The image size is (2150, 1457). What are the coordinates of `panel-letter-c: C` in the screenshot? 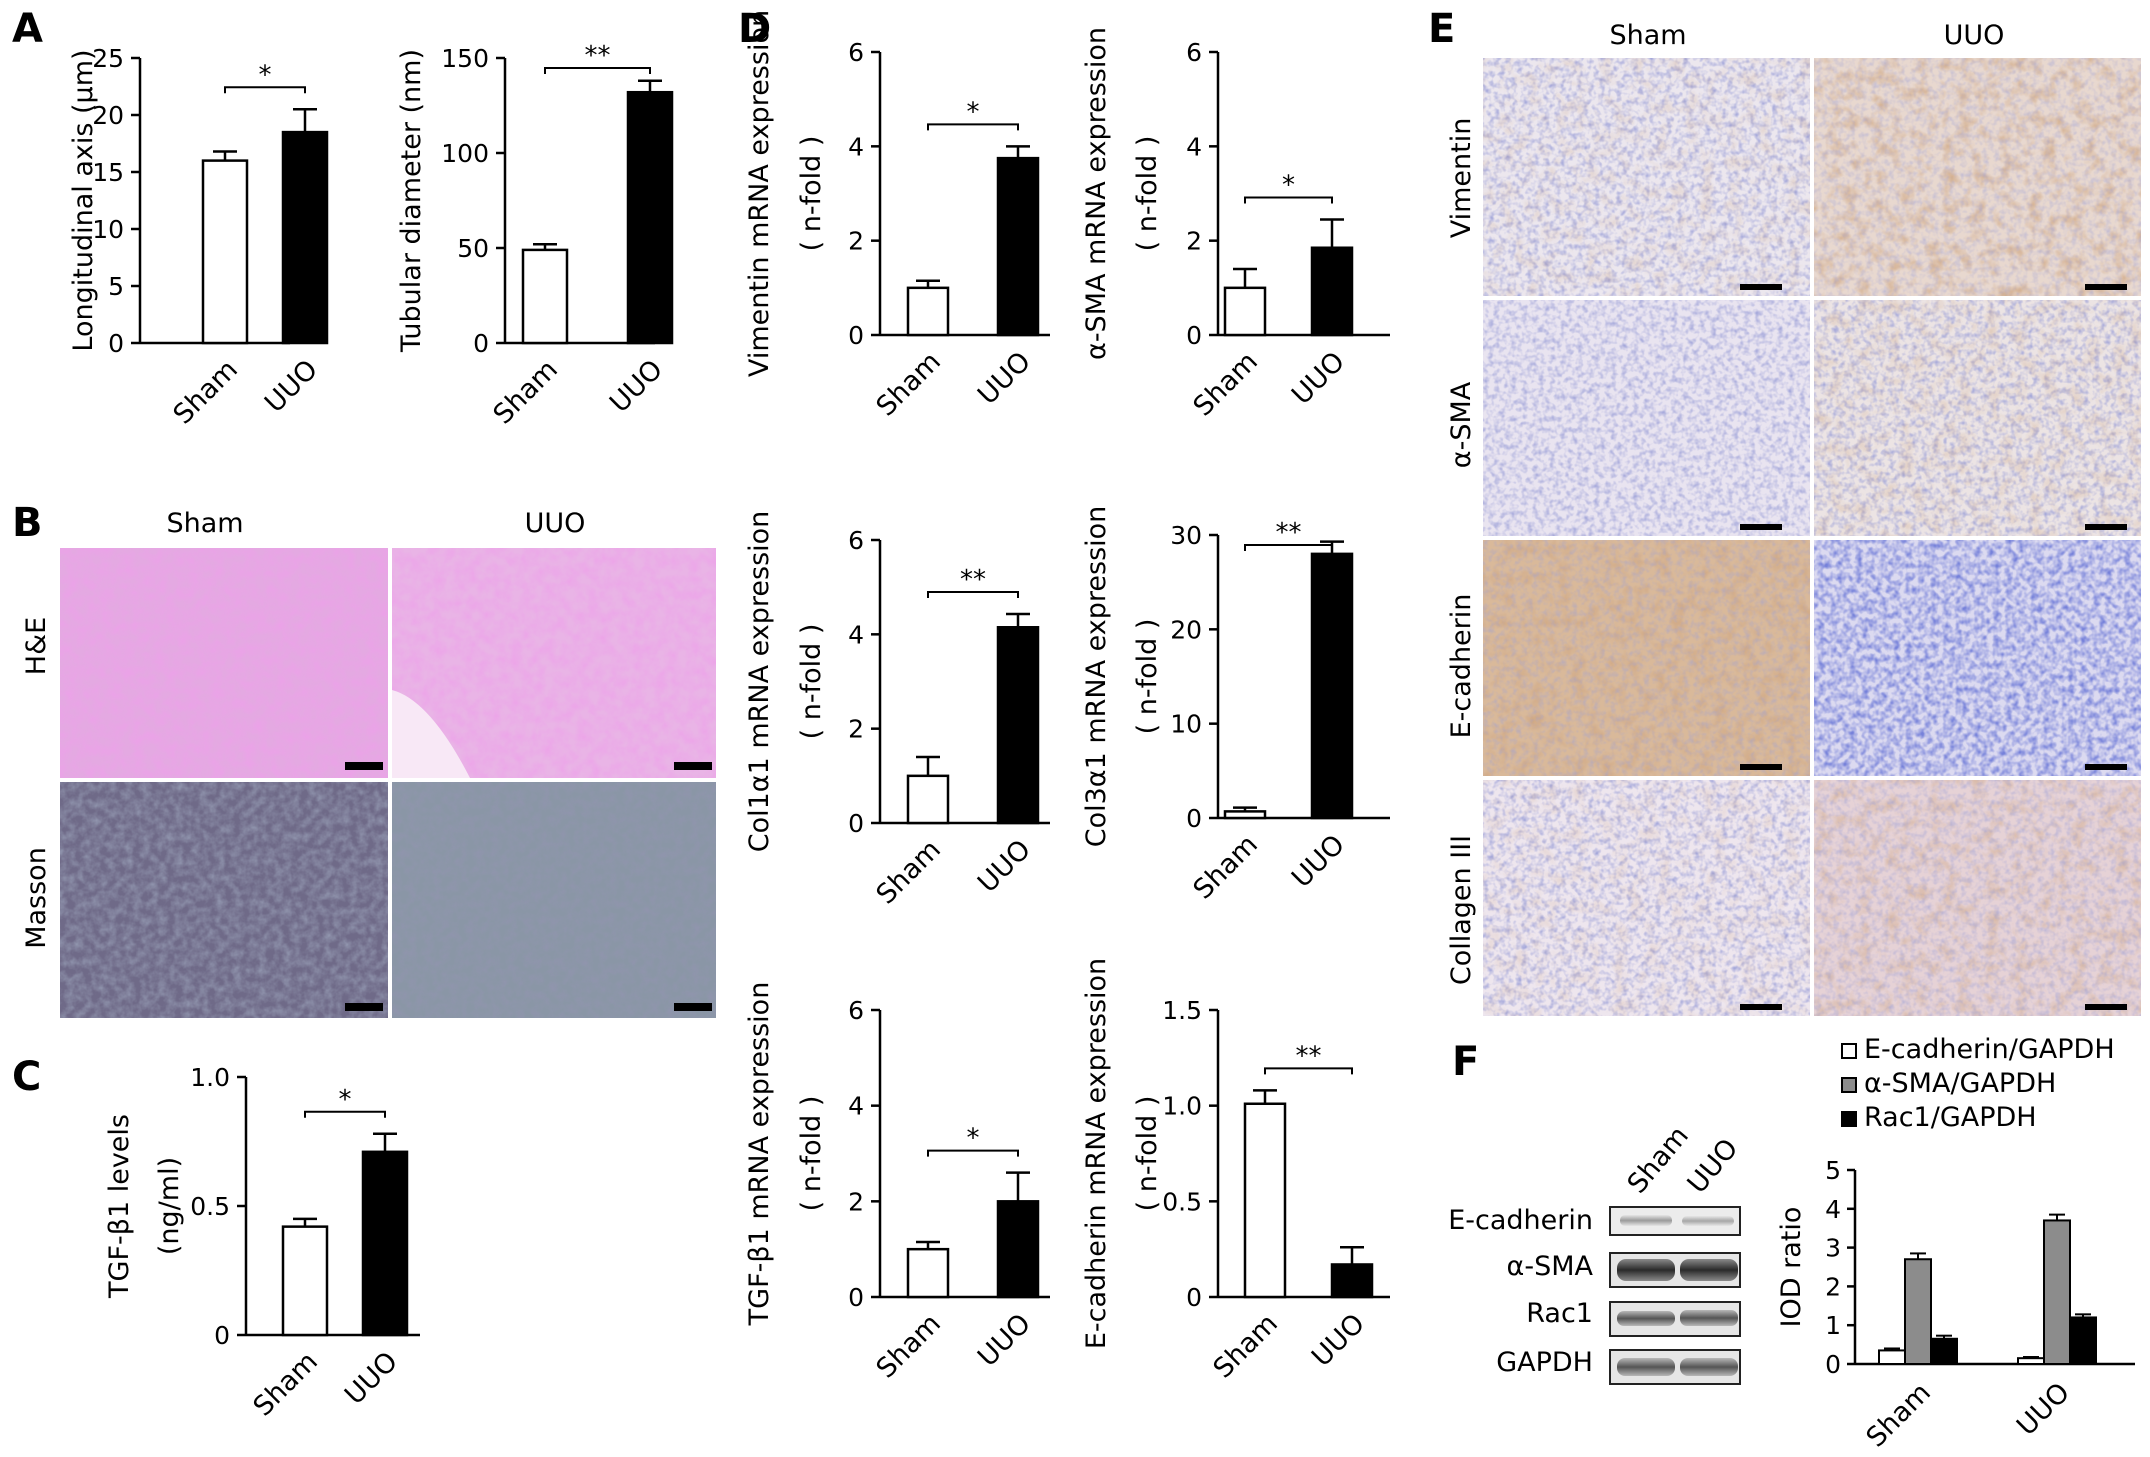 It's located at (26, 1077).